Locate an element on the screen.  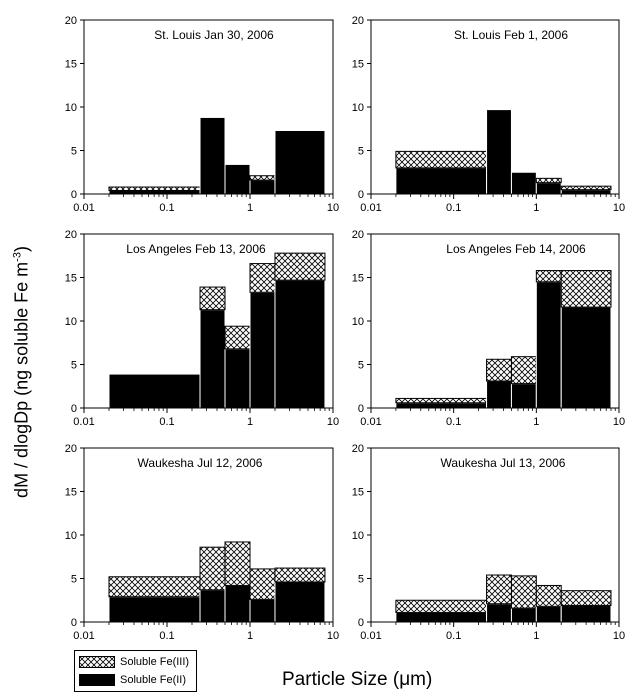
panel-title: Los Angeles Feb 14, 2006 is located at coordinates (516, 249).